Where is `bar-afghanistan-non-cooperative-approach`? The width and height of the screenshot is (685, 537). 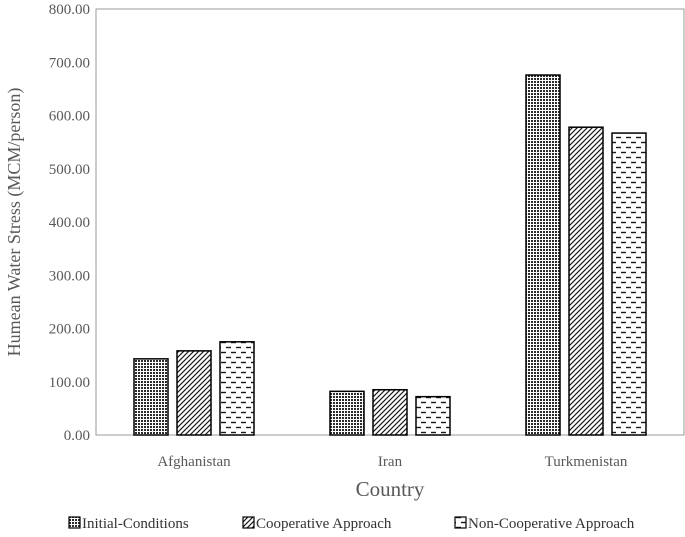 bar-afghanistan-non-cooperative-approach is located at coordinates (237, 388).